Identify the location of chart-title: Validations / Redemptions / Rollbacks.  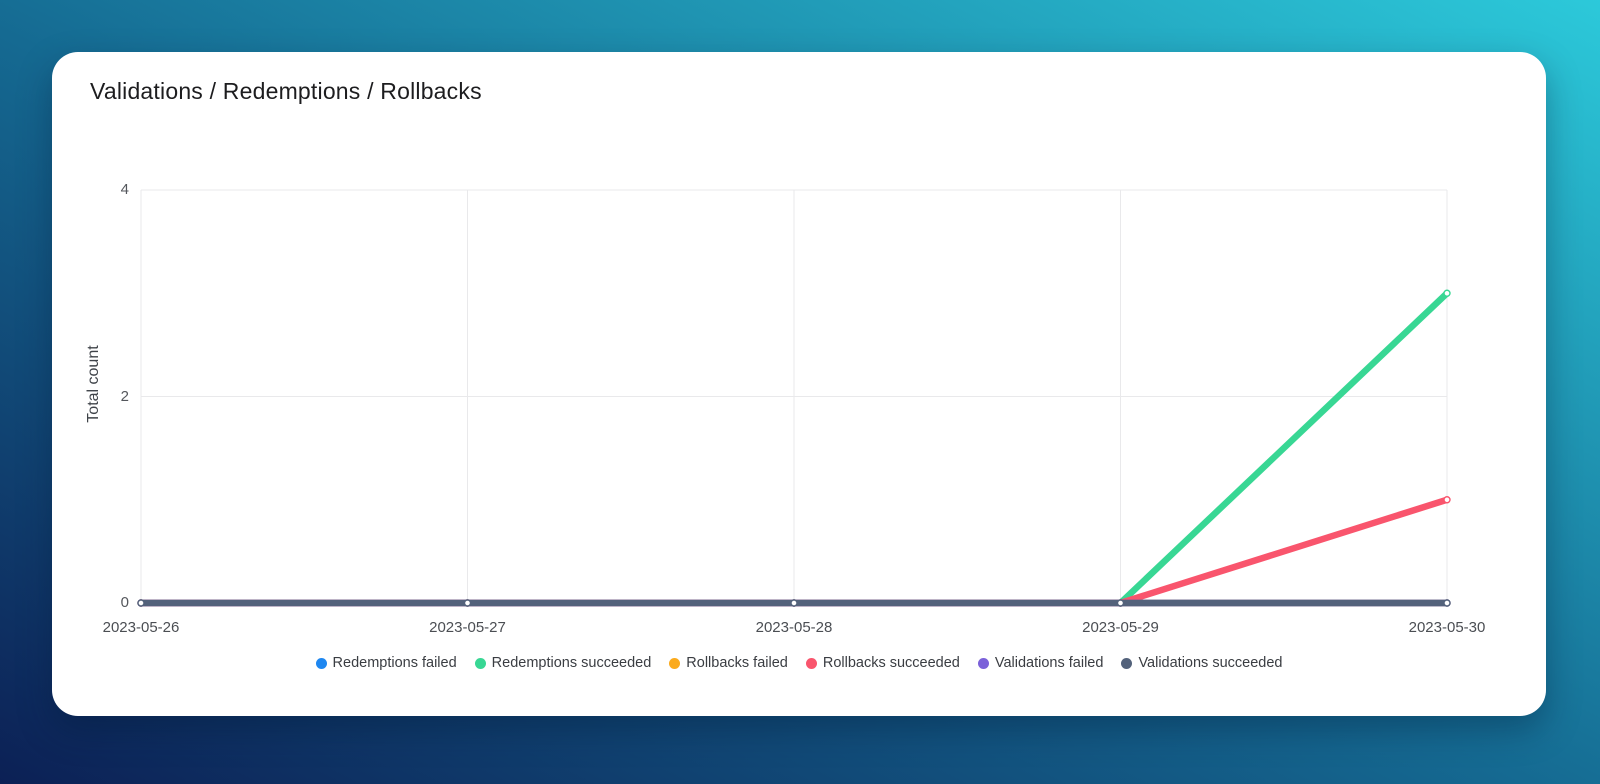
(286, 91).